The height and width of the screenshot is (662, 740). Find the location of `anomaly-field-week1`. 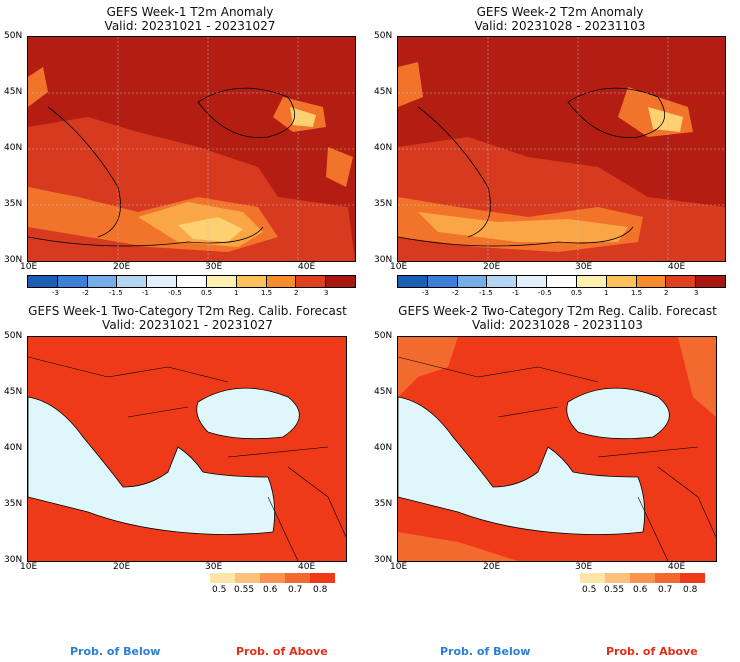

anomaly-field-week1 is located at coordinates (191, 149).